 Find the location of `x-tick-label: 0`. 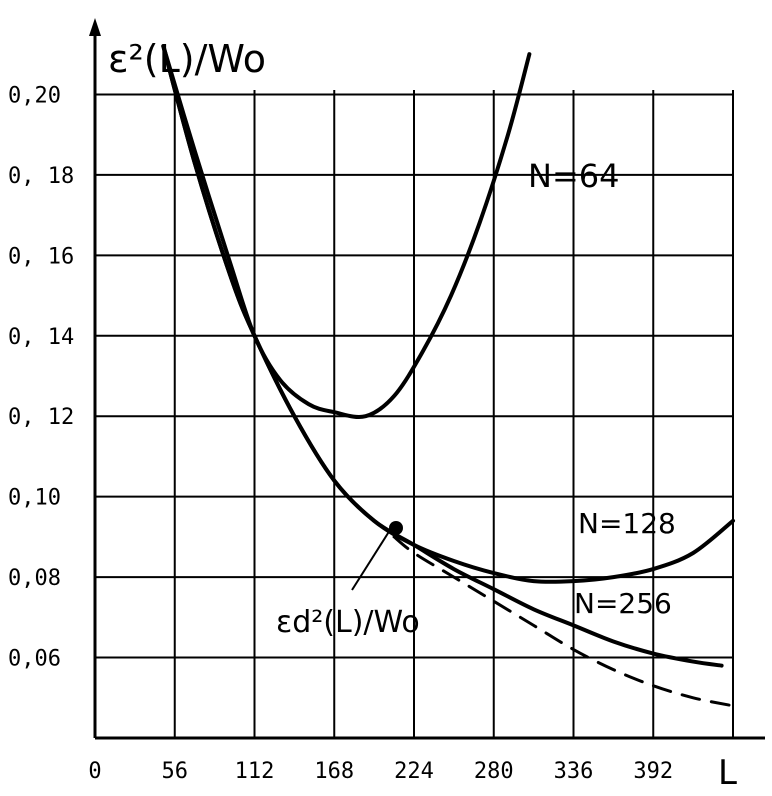

x-tick-label: 0 is located at coordinates (94, 771).